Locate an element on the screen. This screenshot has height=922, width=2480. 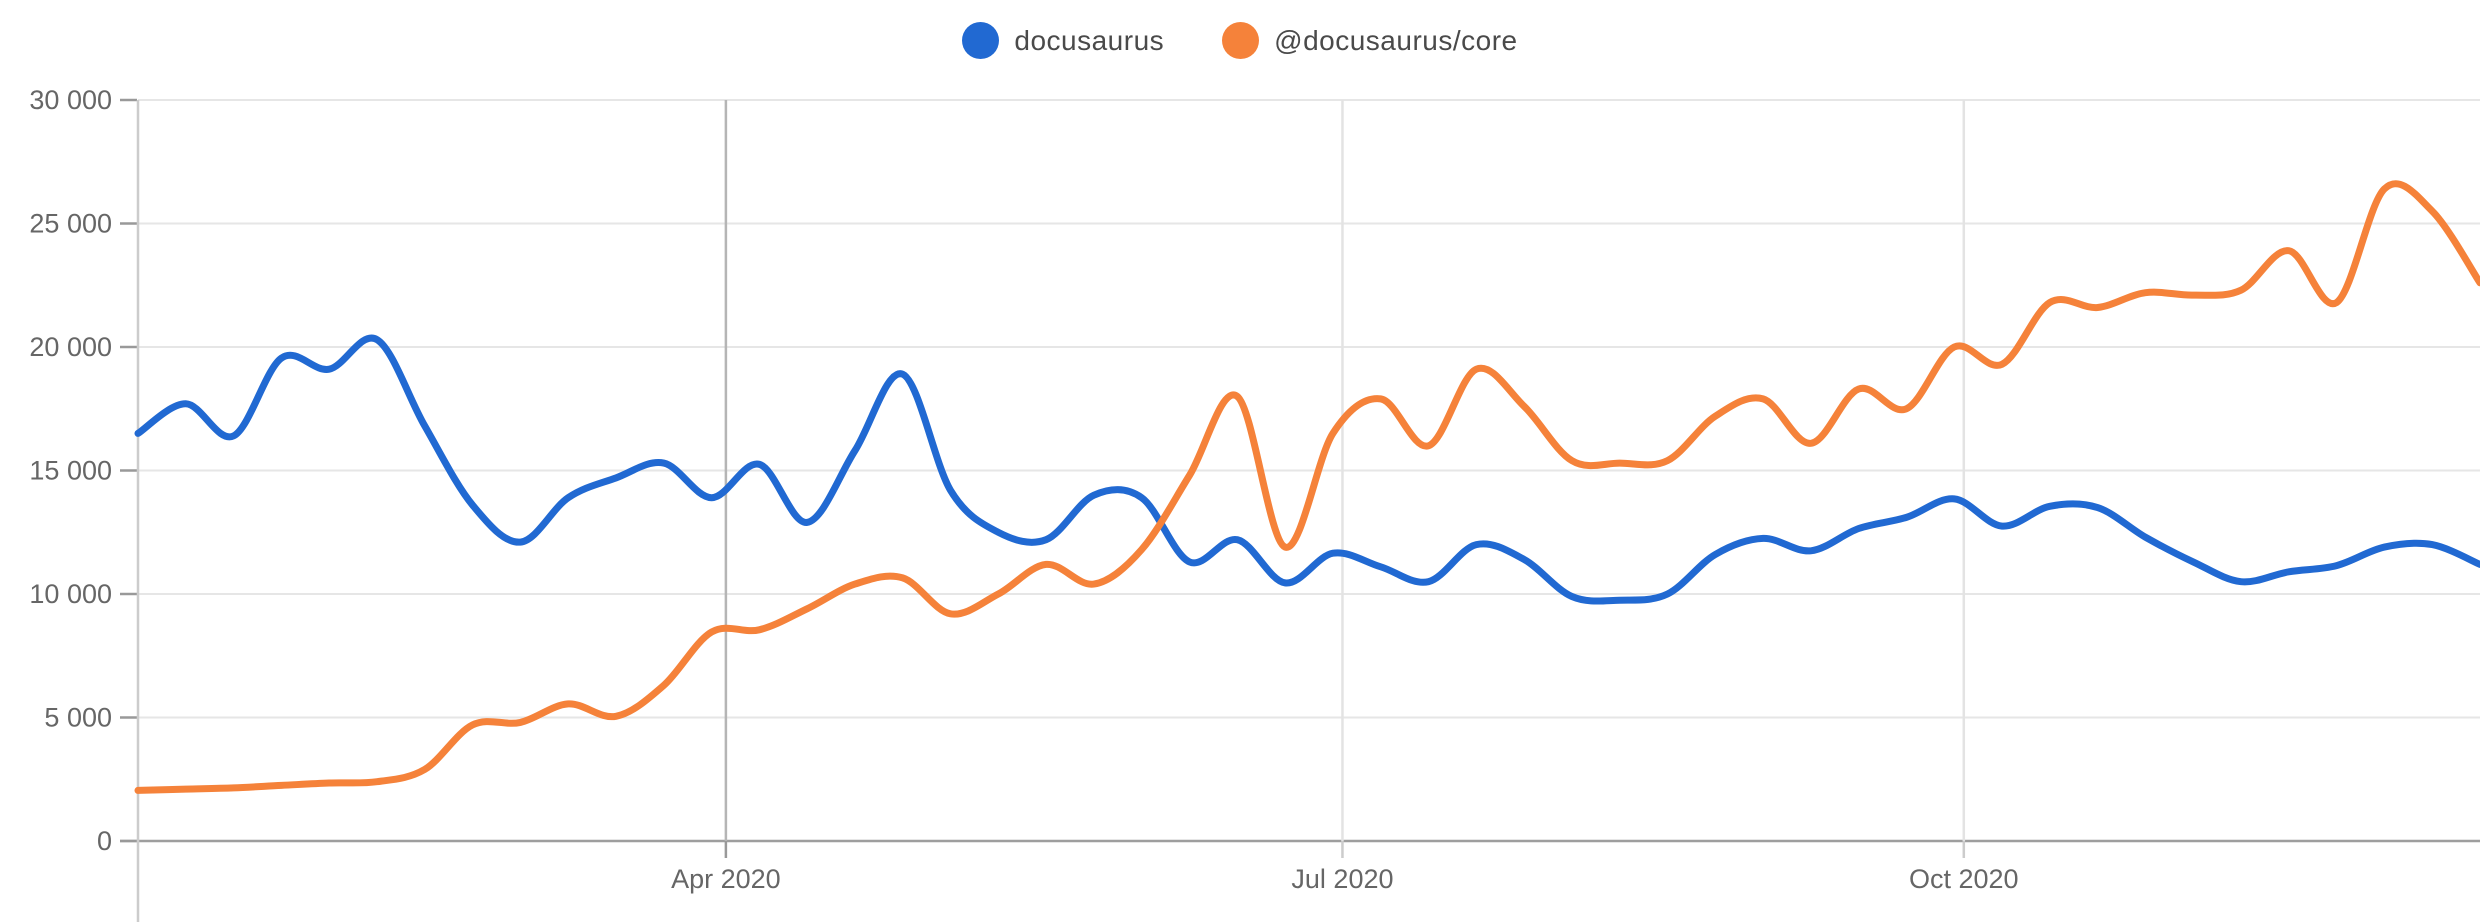
legend-label-docusaurus-core: @docusaurus/core is located at coordinates (1396, 40).